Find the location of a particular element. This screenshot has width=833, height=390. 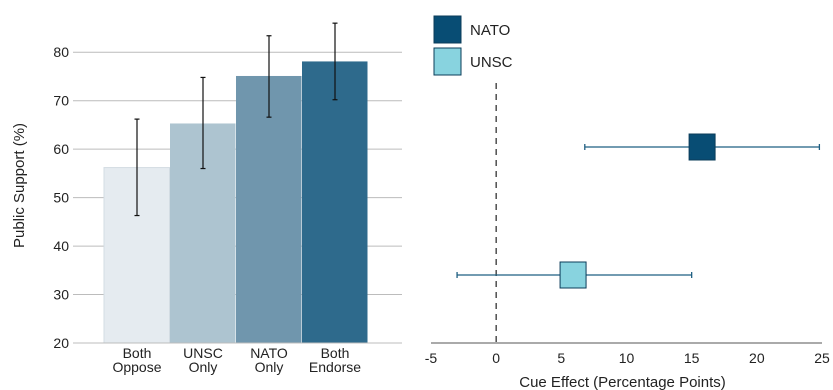

x-tick-label-line: Endorse is located at coordinates (335, 367).